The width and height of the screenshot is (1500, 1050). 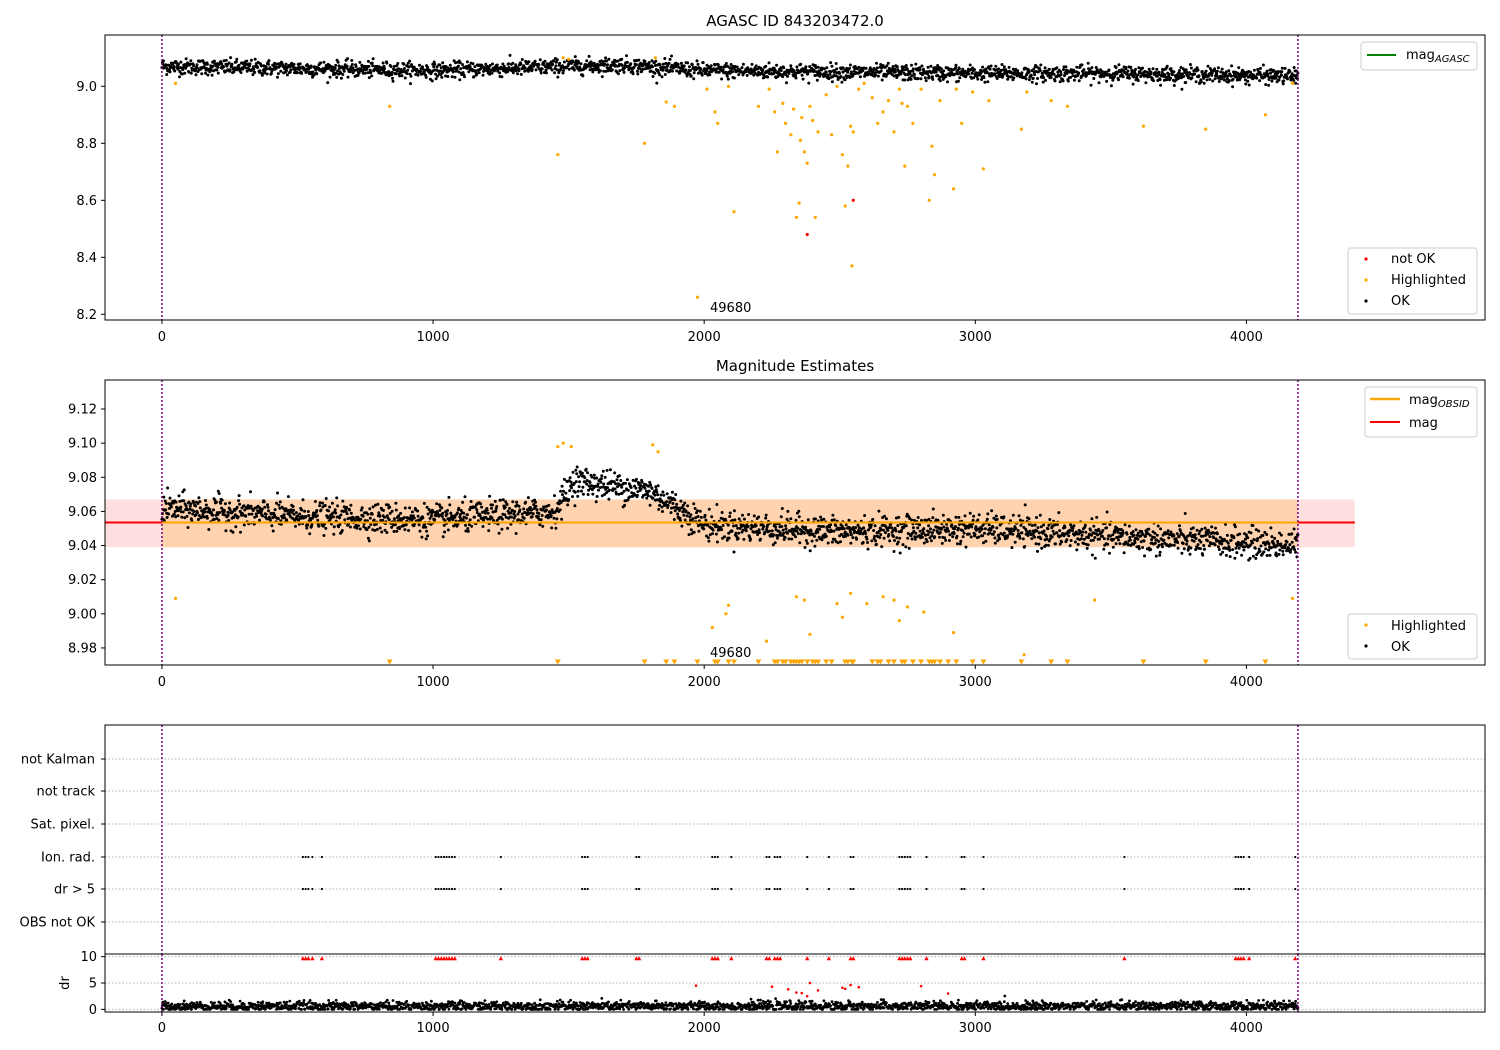 I want to click on y-tick-label: 8.8, so click(x=86, y=144).